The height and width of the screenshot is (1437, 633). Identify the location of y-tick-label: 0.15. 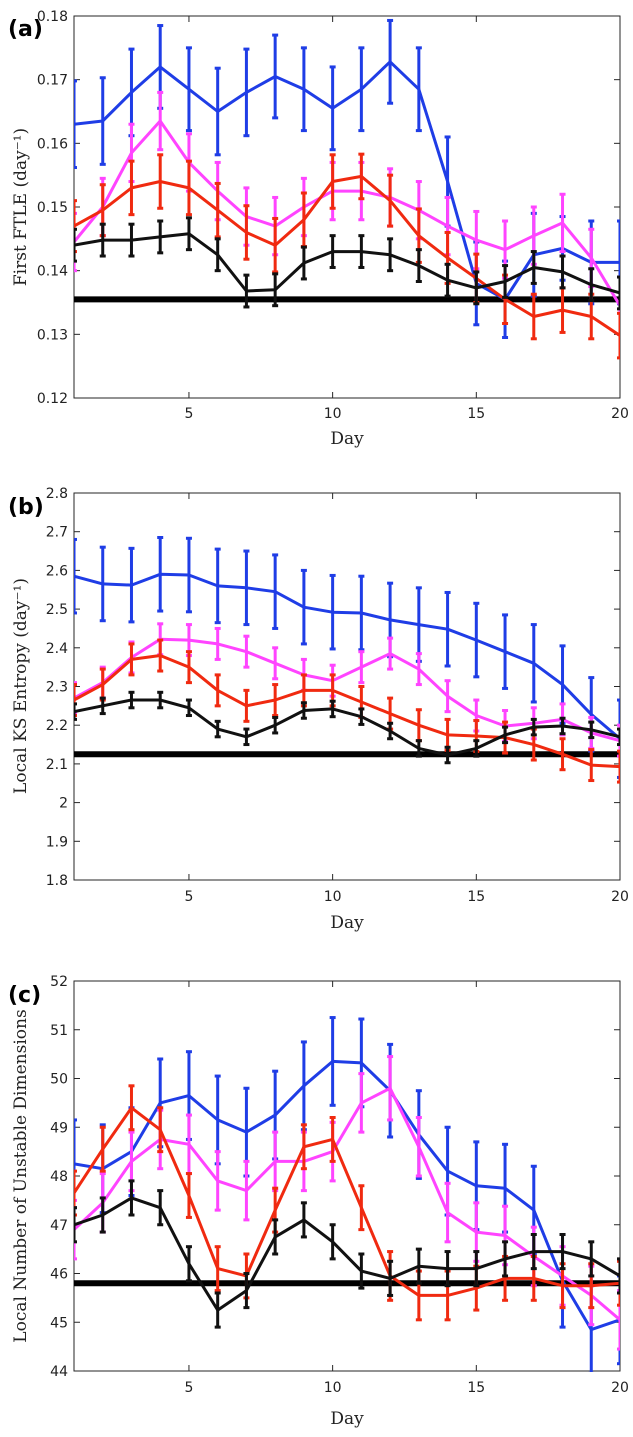
(52, 208).